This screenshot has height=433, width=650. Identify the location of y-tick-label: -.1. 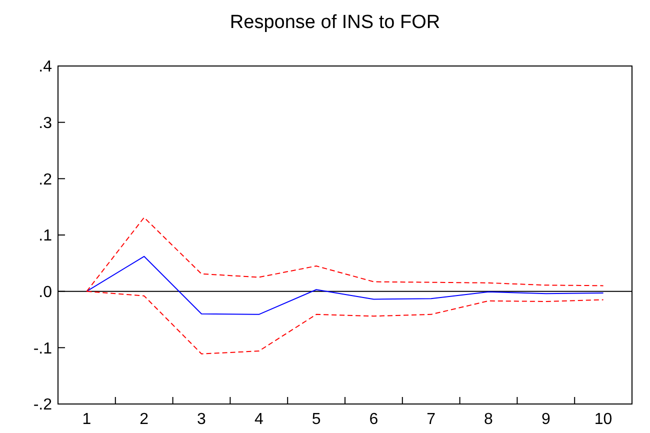
(42, 349).